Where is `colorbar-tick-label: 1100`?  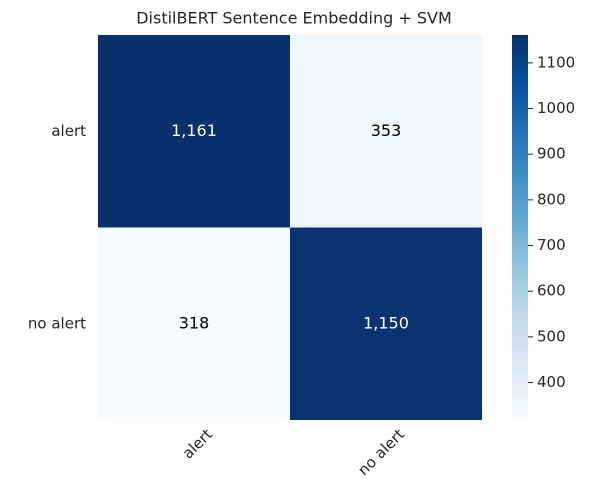 colorbar-tick-label: 1100 is located at coordinates (556, 62).